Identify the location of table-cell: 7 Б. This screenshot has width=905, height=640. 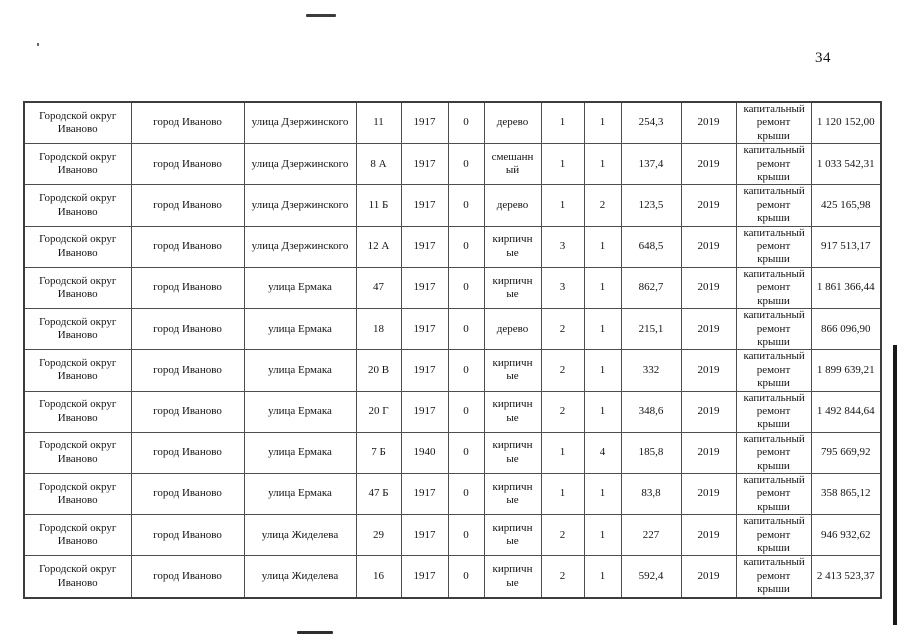
(378, 452).